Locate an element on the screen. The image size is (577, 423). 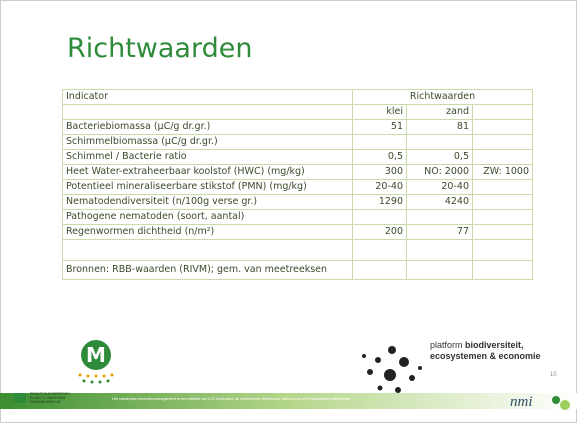
header-row: Indicator Richtwaarden is located at coordinates (297, 97).